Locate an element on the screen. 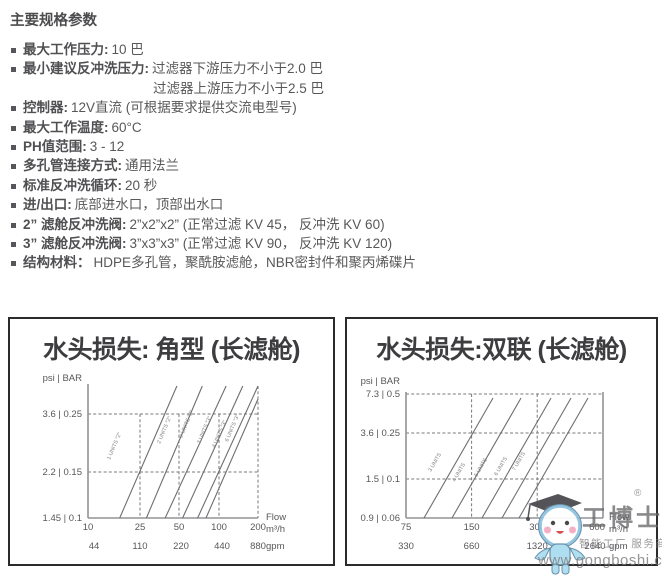 This screenshot has width=662, height=578. registered-mark: ® is located at coordinates (638, 493).